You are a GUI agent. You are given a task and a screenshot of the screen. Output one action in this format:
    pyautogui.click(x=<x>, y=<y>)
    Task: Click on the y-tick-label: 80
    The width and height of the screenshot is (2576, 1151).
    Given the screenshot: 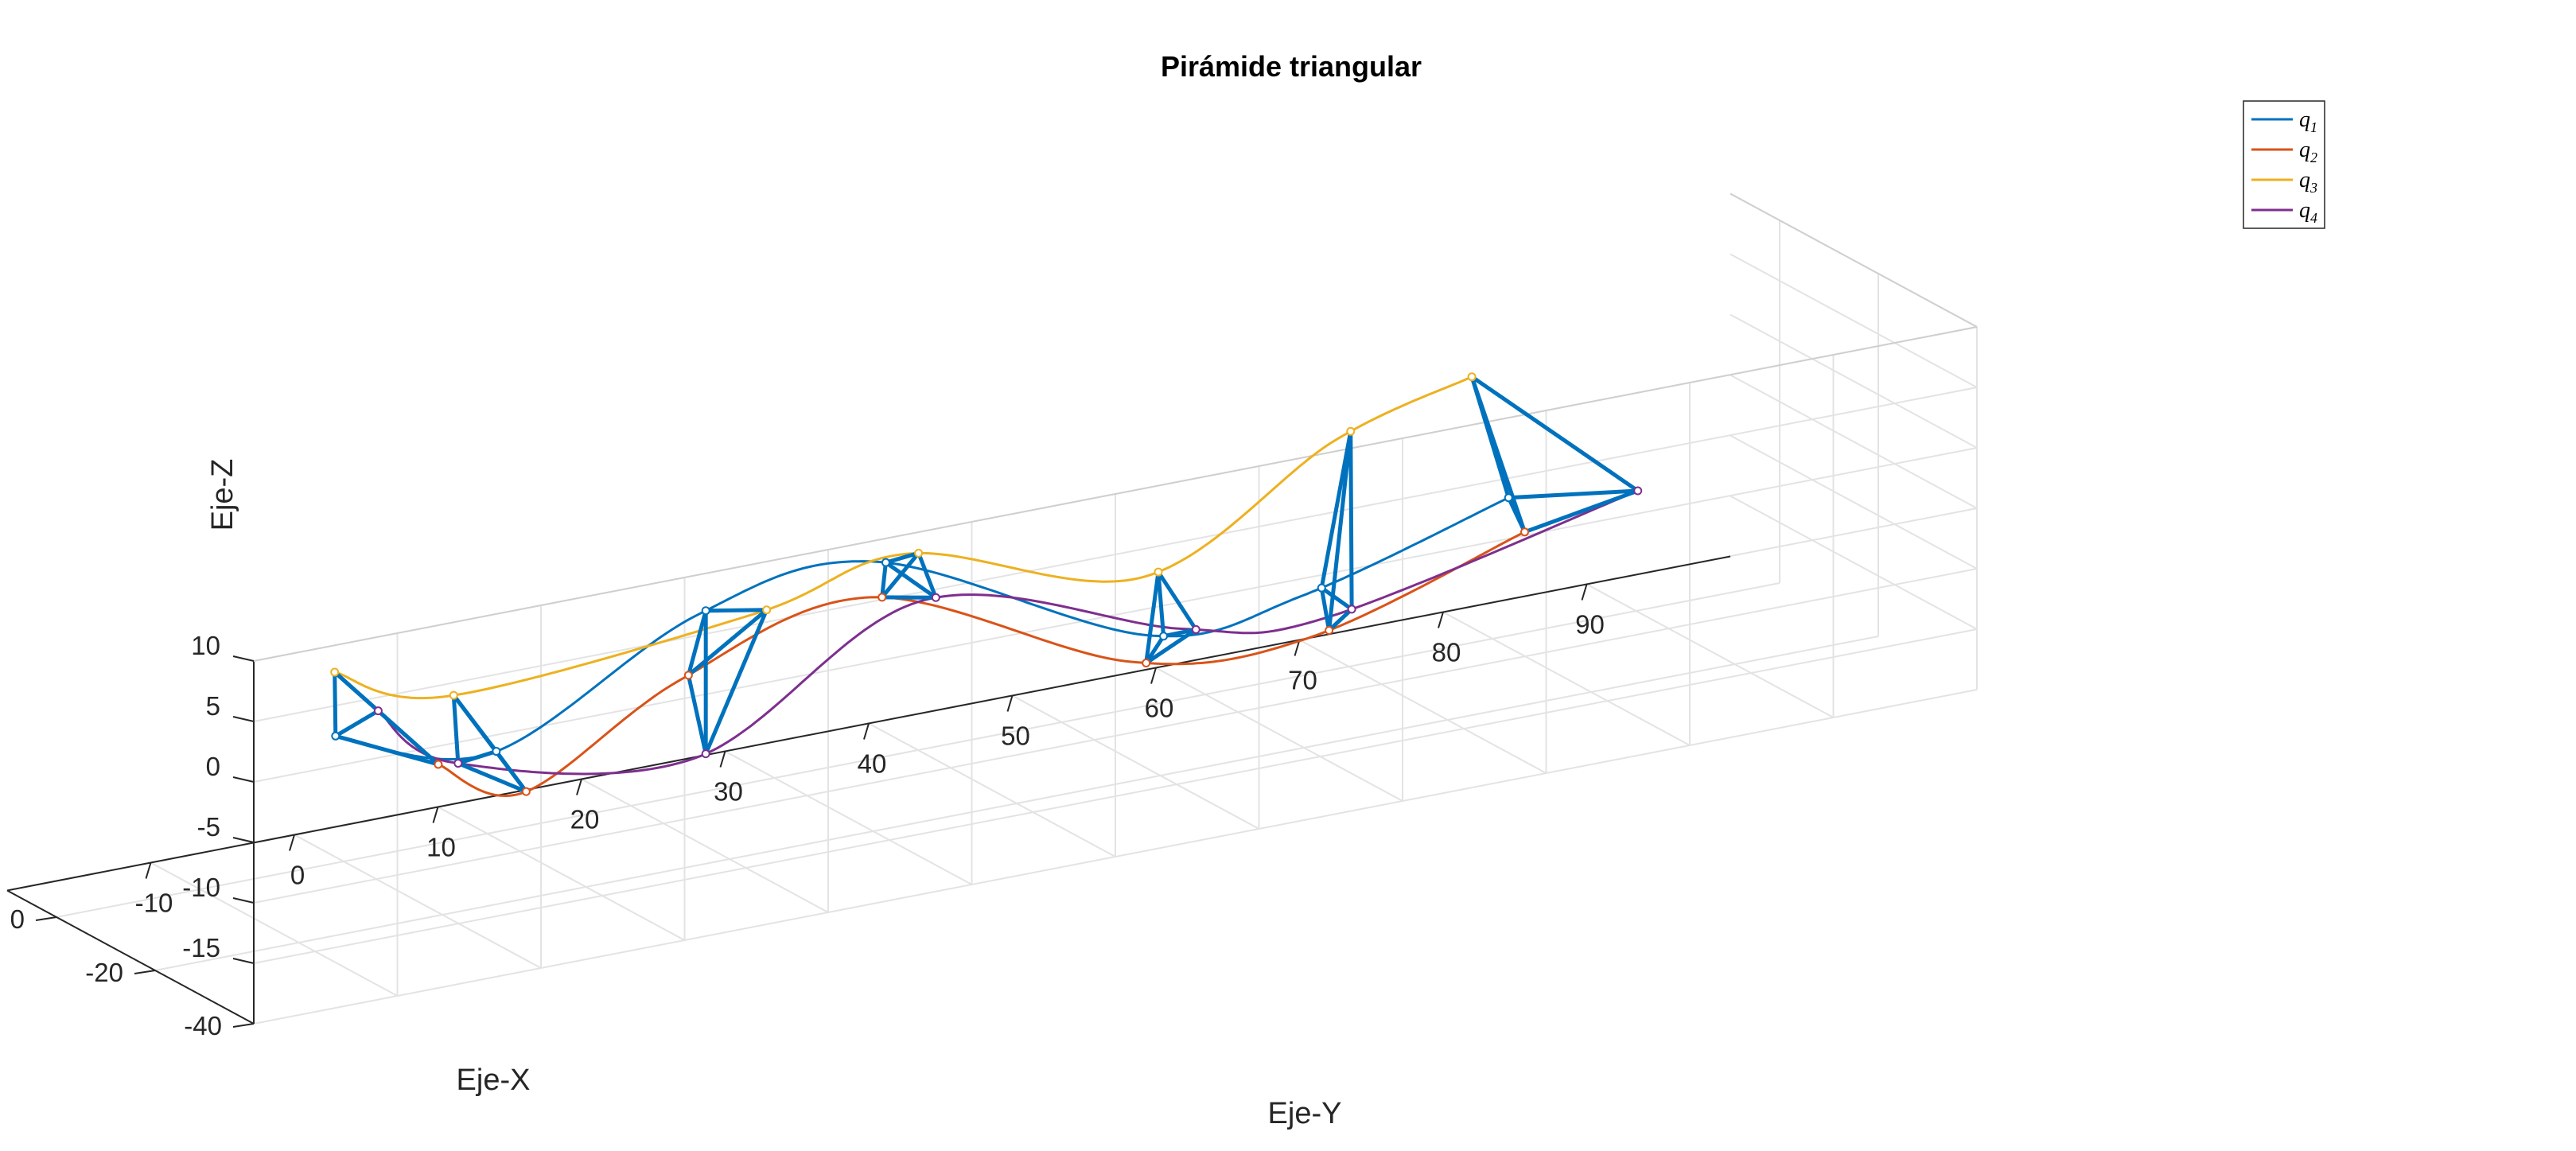 What is the action you would take?
    pyautogui.click(x=1447, y=652)
    